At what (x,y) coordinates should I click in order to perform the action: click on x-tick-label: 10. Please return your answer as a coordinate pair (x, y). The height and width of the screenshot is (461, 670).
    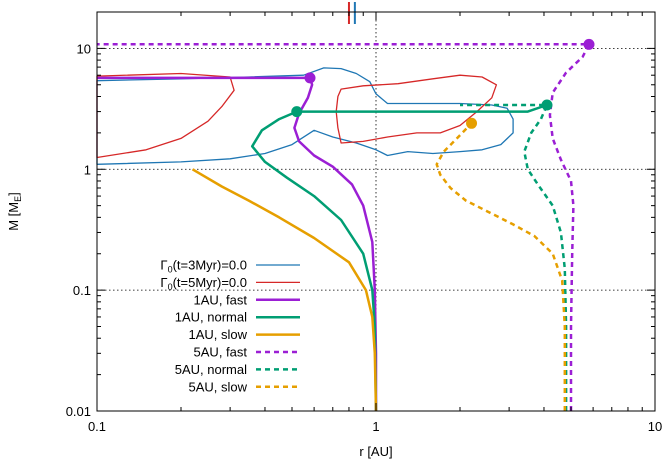
    Looking at the image, I should click on (655, 426).